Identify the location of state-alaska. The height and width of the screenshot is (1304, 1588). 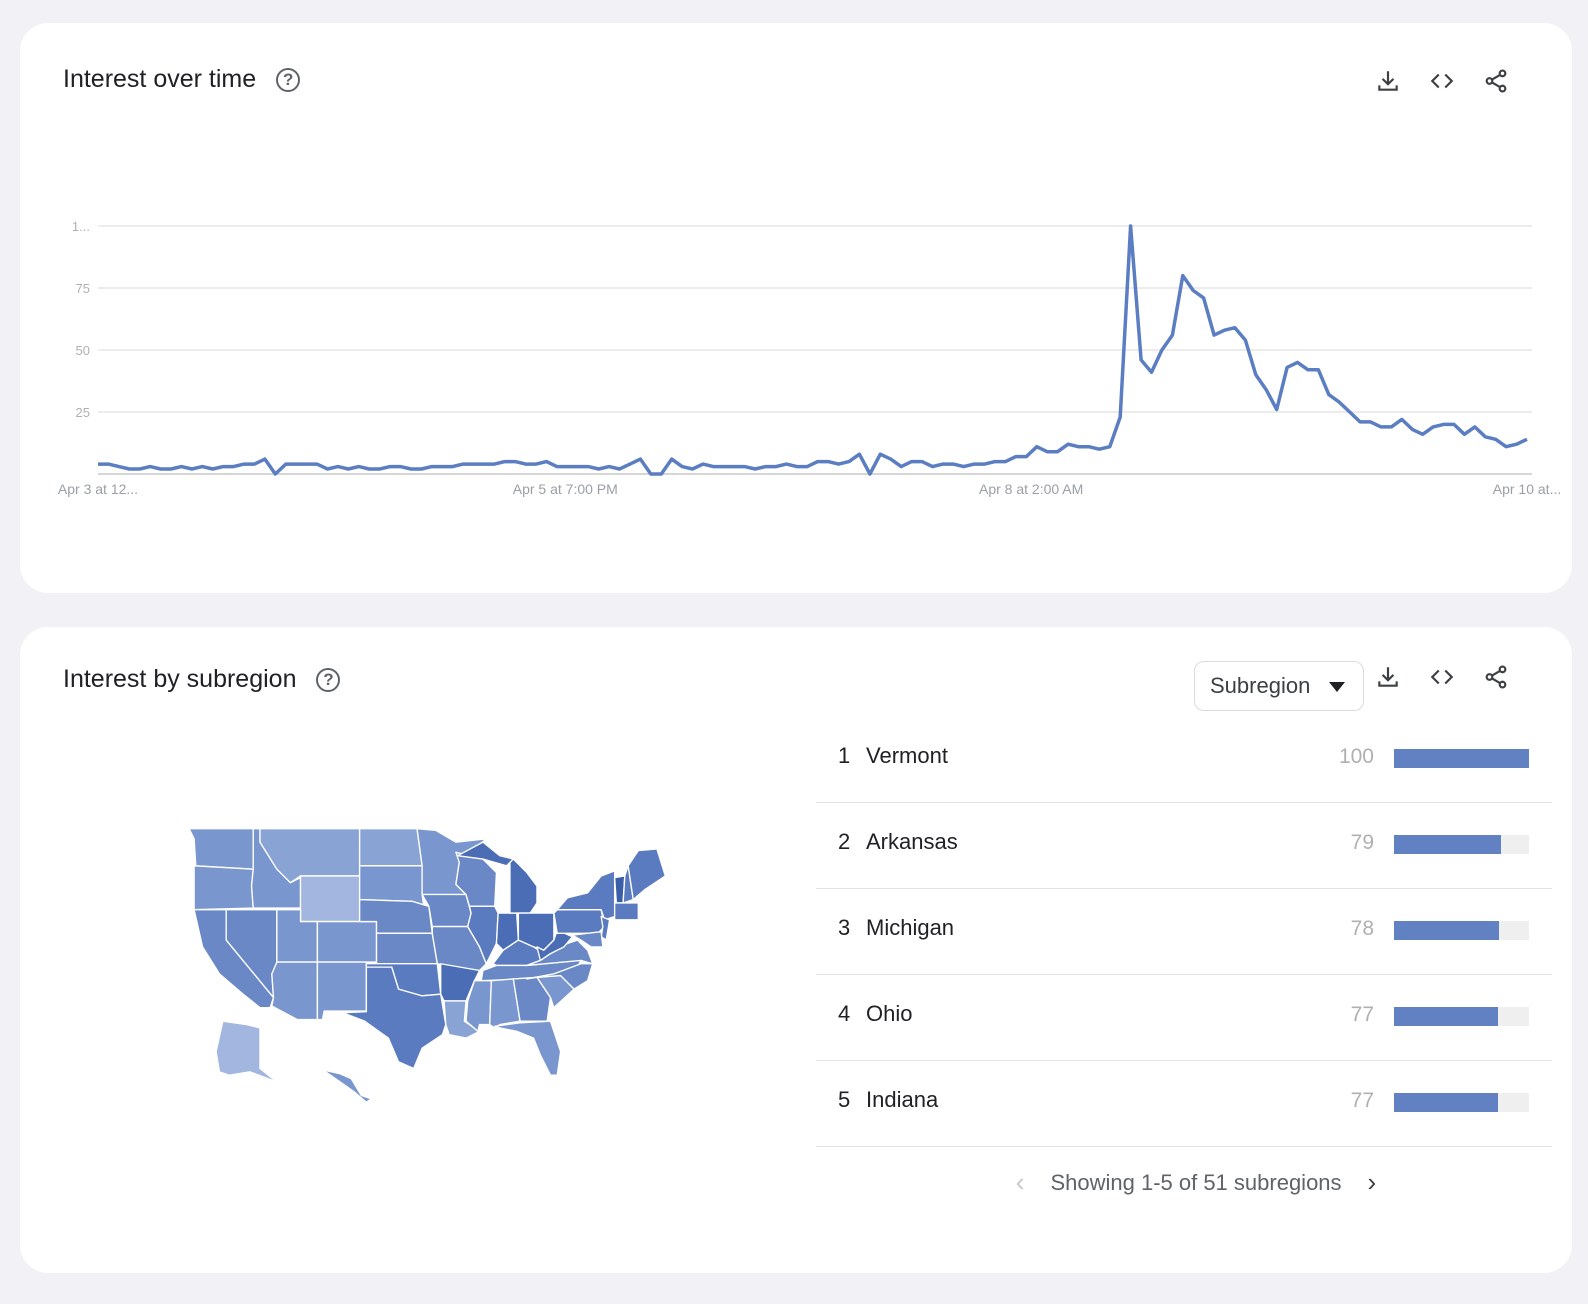
(246, 1051).